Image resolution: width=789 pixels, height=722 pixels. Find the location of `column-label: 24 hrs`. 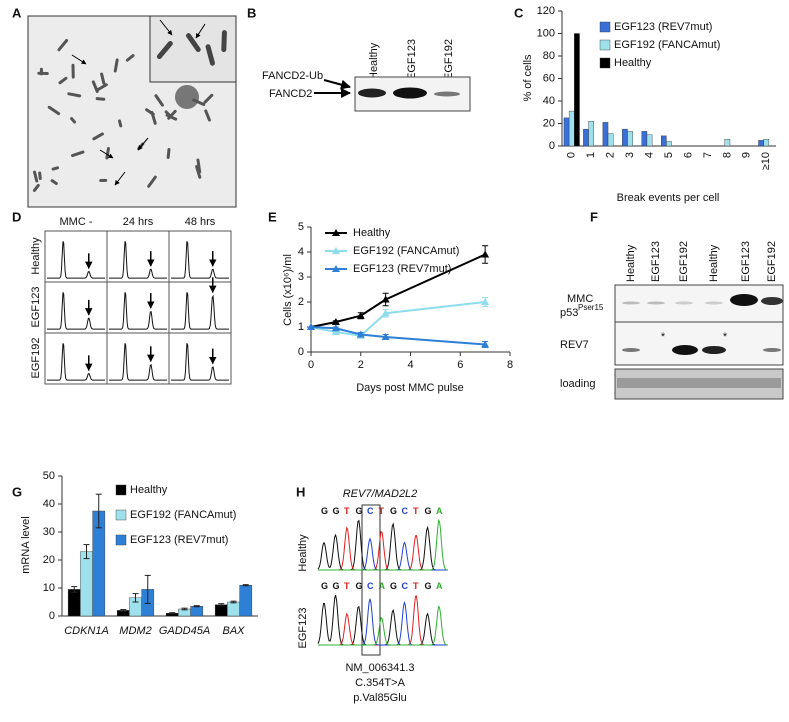

column-label: 24 hrs is located at coordinates (138, 222).